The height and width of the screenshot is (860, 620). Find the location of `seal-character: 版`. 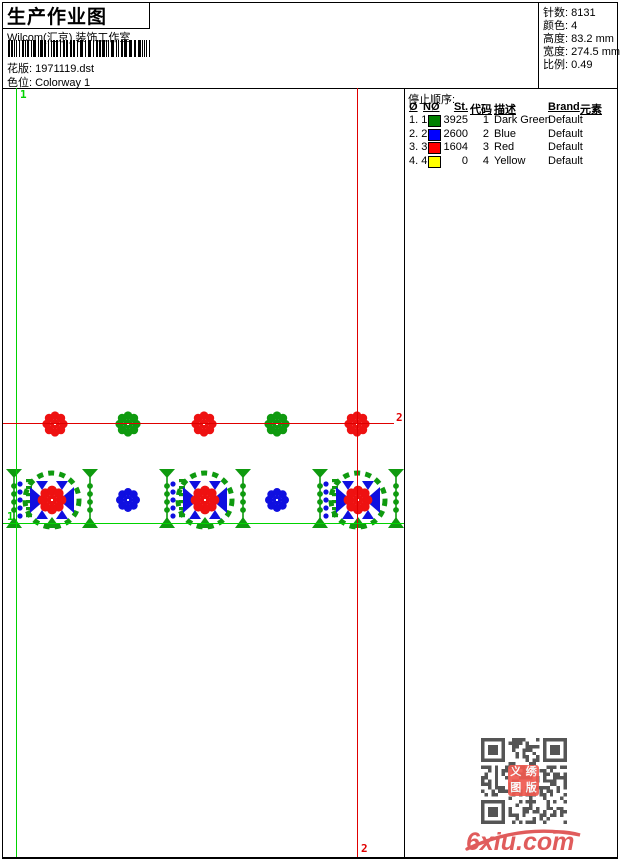

seal-character: 版 is located at coordinates (531, 787).